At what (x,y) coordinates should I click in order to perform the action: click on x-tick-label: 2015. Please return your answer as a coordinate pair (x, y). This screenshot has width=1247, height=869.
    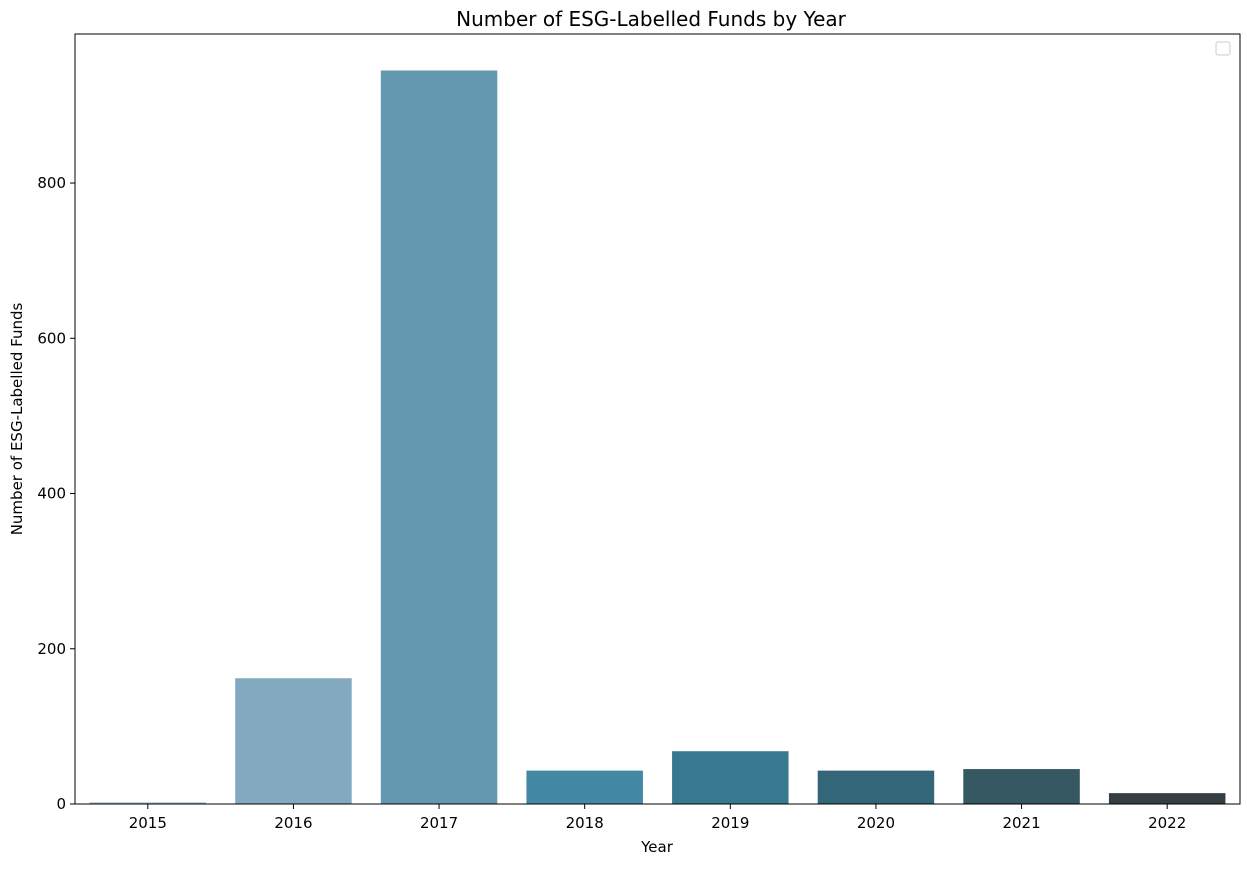
    Looking at the image, I should click on (148, 823).